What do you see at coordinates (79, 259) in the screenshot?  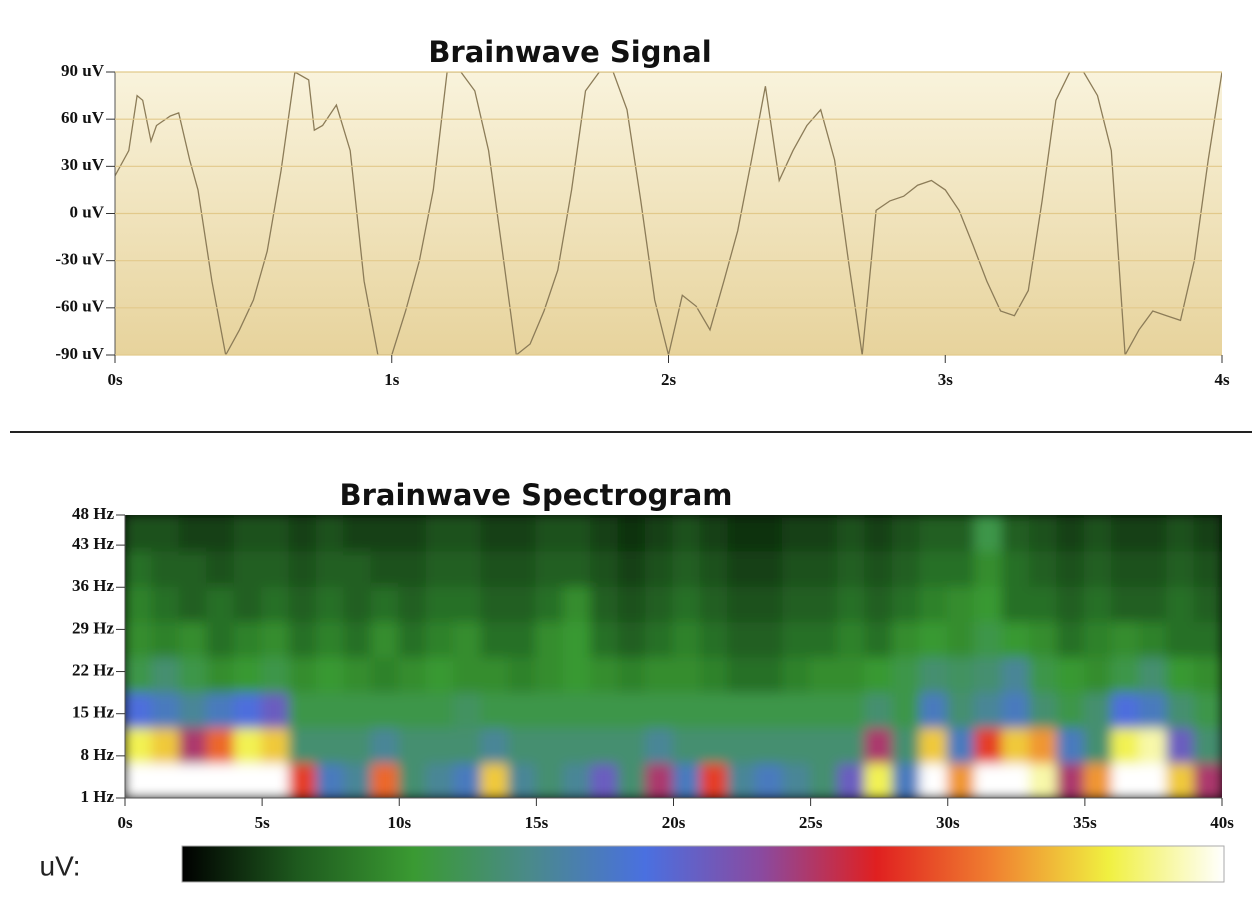 I see `y-tick-label: -30 uV` at bounding box center [79, 259].